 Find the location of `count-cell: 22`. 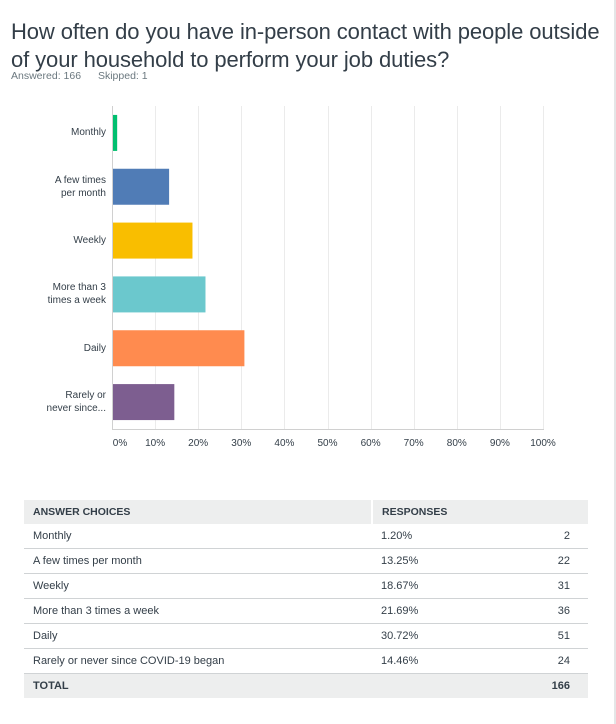

count-cell: 22 is located at coordinates (554, 561).